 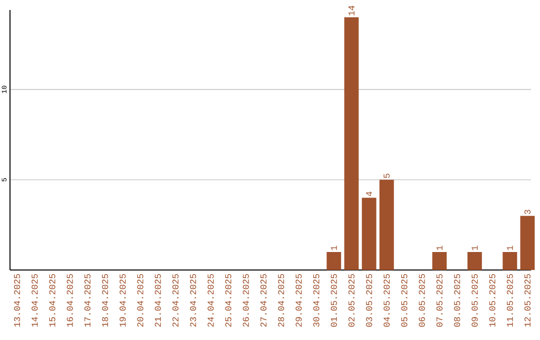 I want to click on x-tick-label: 28.04.2025, so click(x=281, y=300).